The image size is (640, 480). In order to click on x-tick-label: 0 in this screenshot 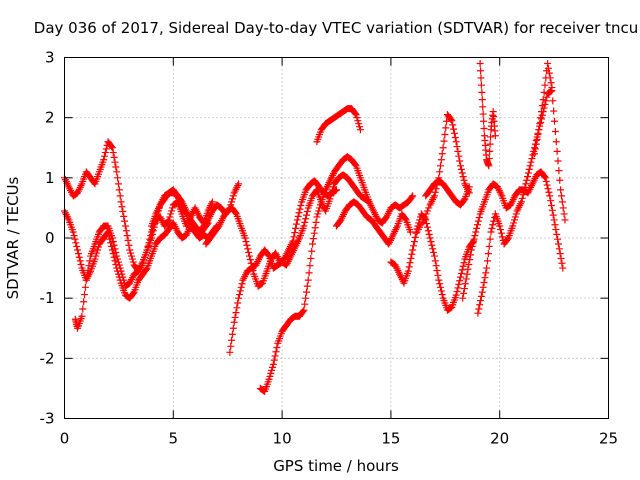, I will do `click(65, 439)`.